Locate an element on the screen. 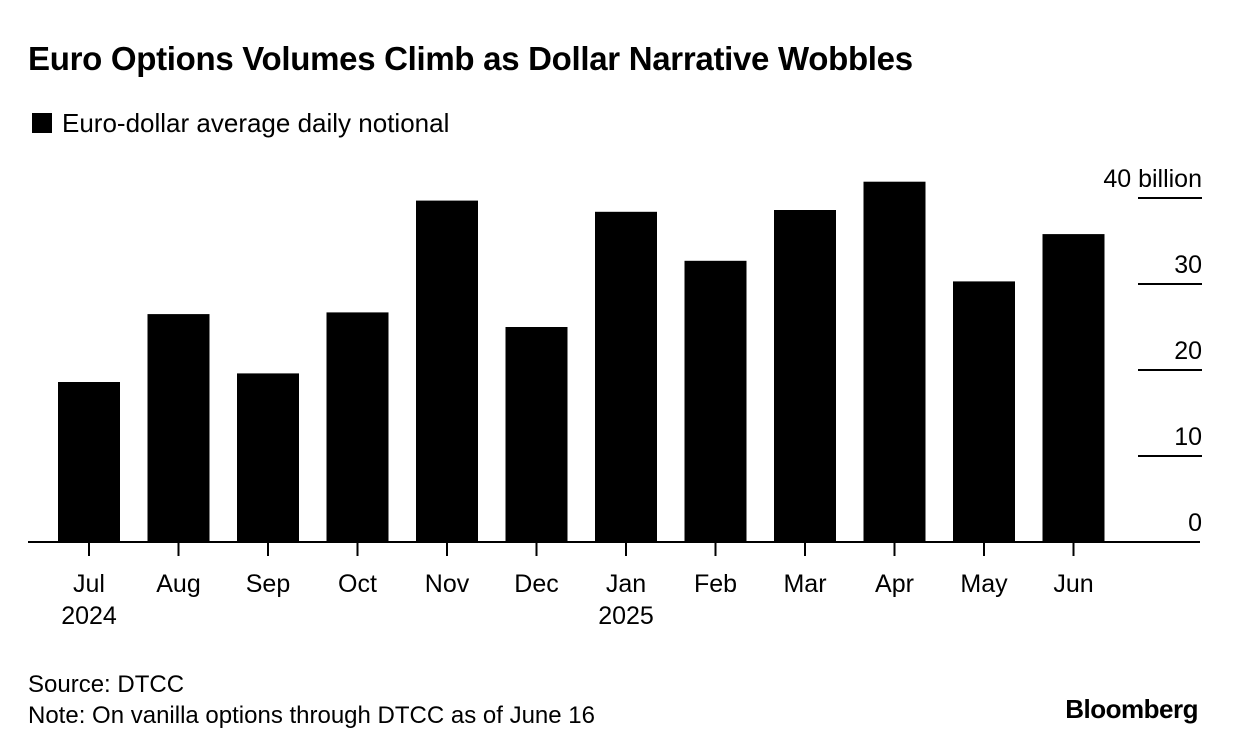 The height and width of the screenshot is (754, 1236). bar-jul is located at coordinates (89, 462).